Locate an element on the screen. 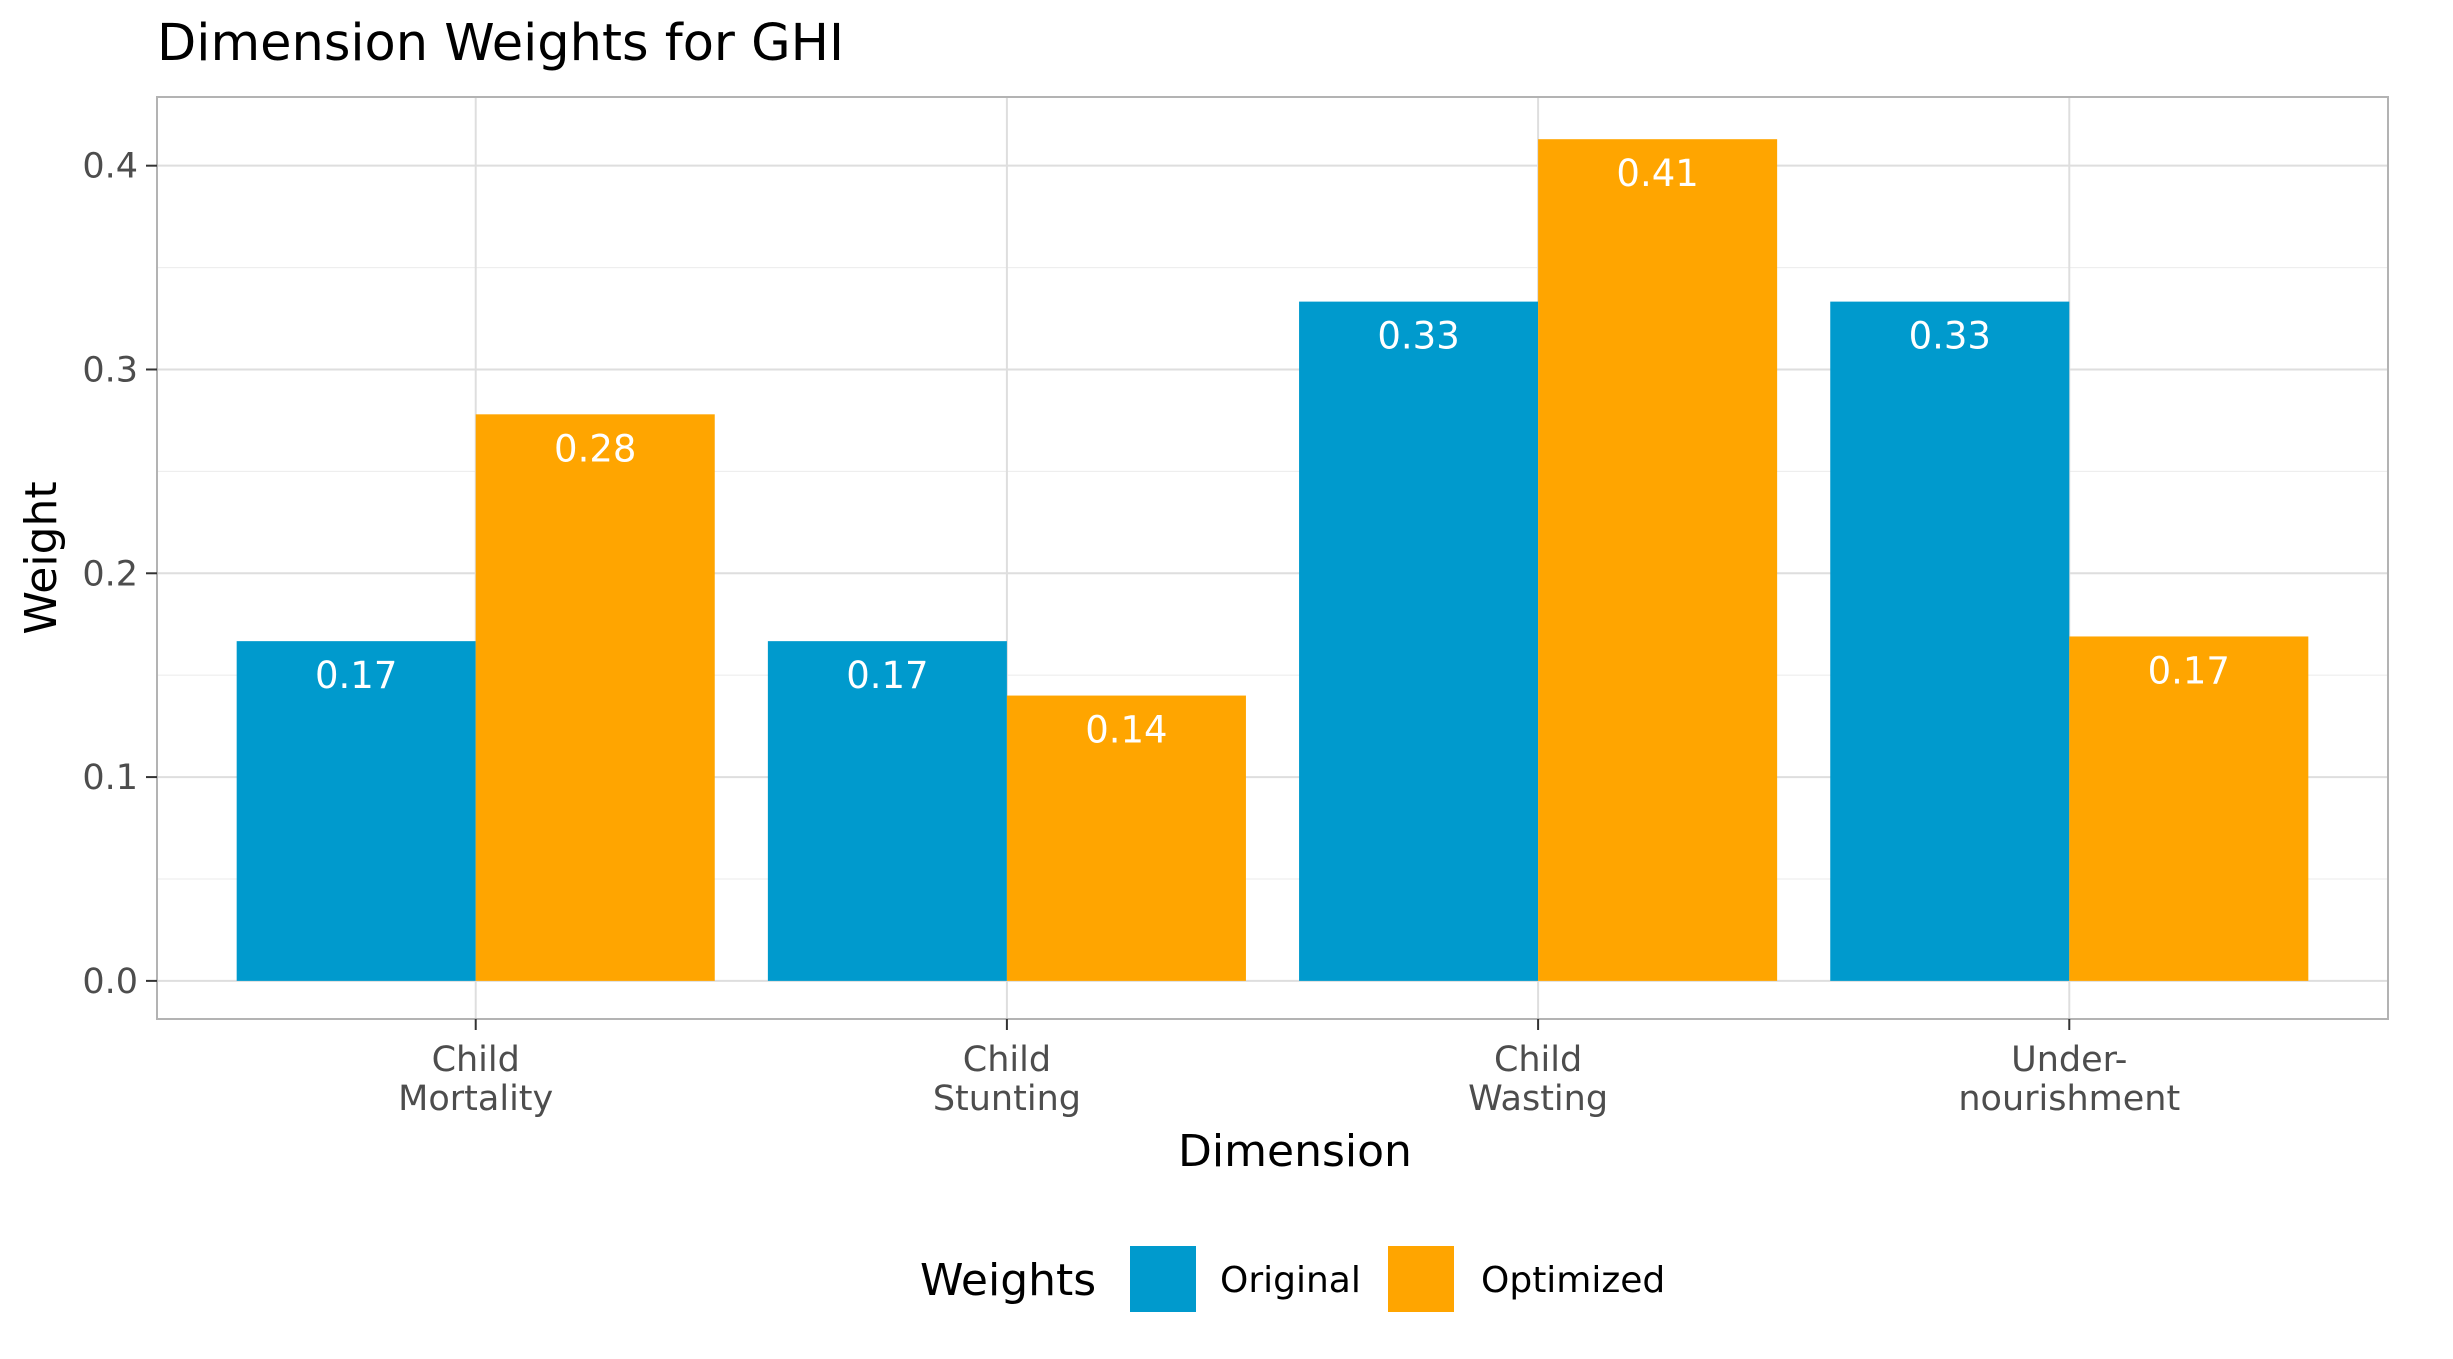  legend: Weights Original Optimized is located at coordinates (1292, 1279).